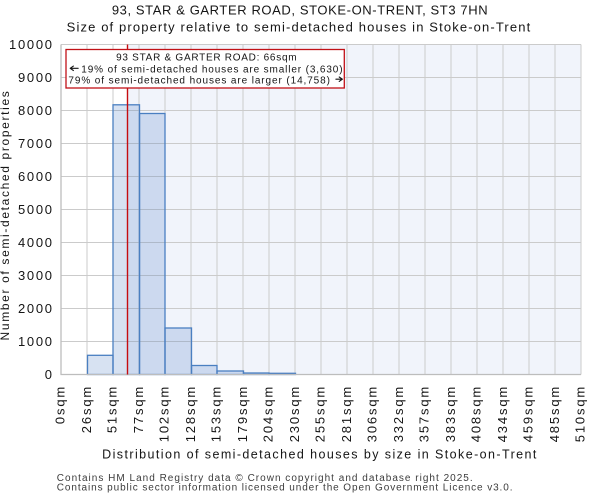 The height and width of the screenshot is (500, 600). What do you see at coordinates (294, 413) in the screenshot?
I see `svg-text: 230sqm` at bounding box center [294, 413].